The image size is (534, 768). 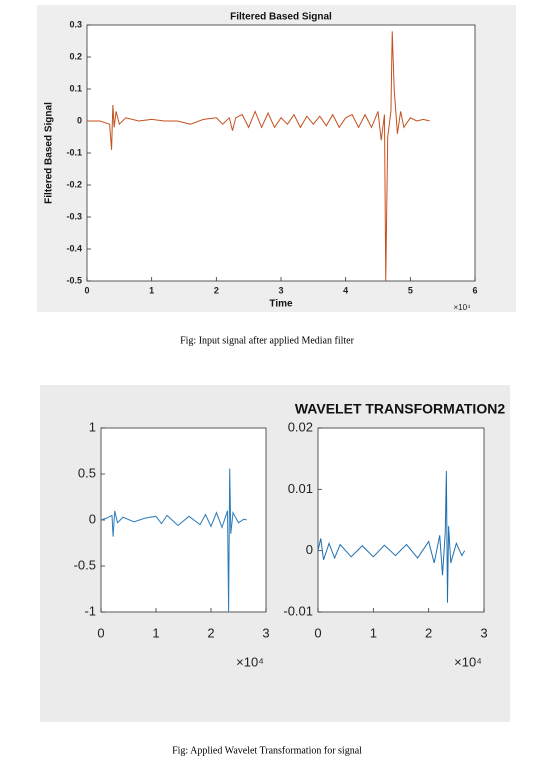 What do you see at coordinates (74, 216) in the screenshot?
I see `y-tick-label: -0.3` at bounding box center [74, 216].